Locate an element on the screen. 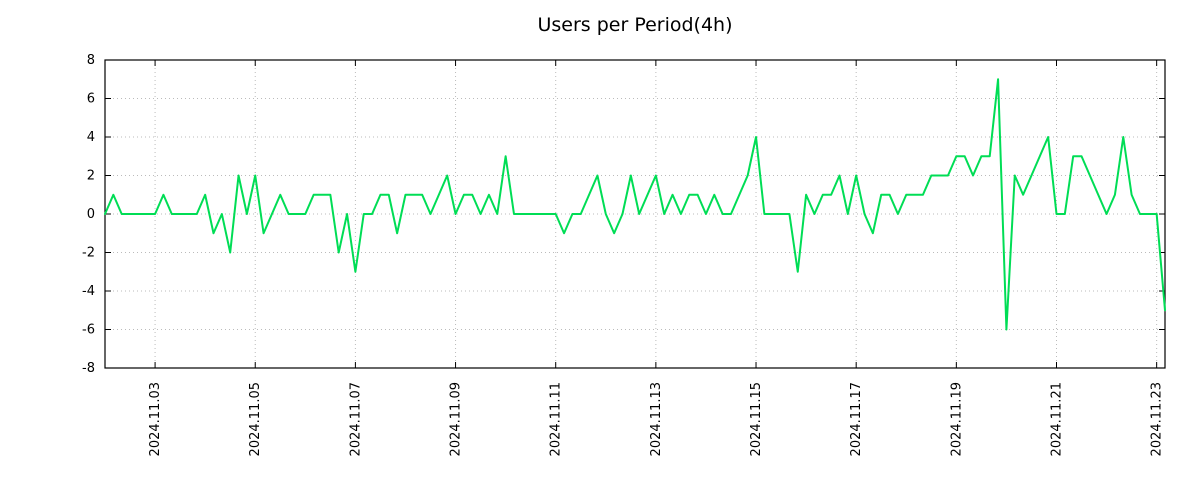 The width and height of the screenshot is (1200, 500). x-tick-label: 2024.11.09 is located at coordinates (456, 419).